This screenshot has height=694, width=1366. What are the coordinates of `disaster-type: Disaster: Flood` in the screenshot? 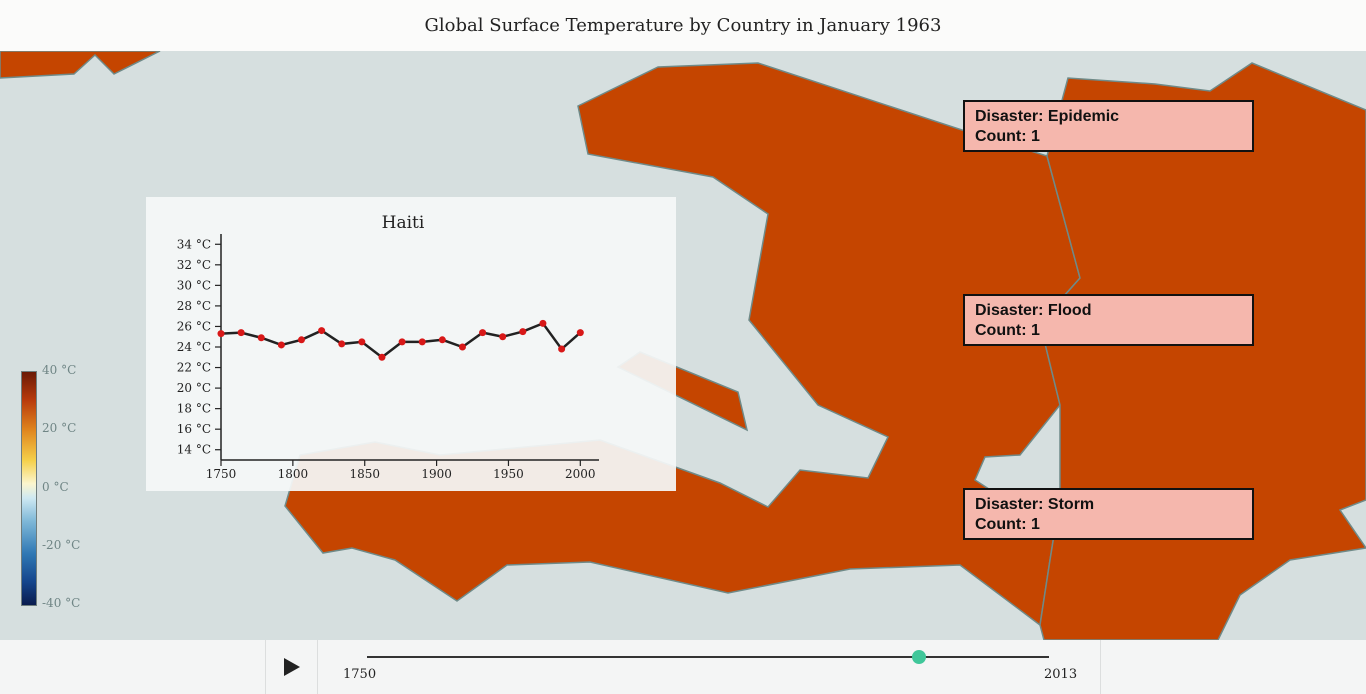 It's located at (1033, 310).